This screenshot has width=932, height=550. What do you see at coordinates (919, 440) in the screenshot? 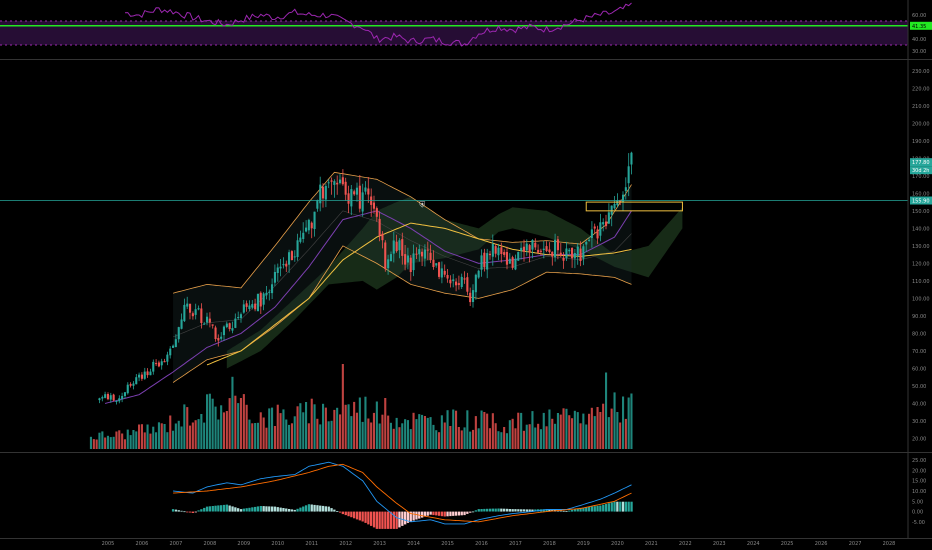
I see `price-tick-label: 20.00` at bounding box center [919, 440].